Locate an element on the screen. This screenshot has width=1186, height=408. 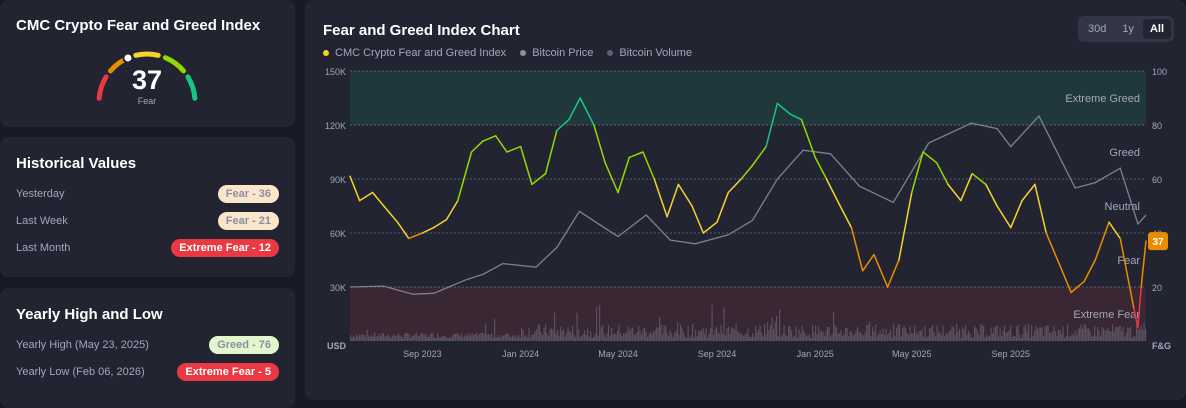
left-tick-label: 60K is located at coordinates (338, 234).